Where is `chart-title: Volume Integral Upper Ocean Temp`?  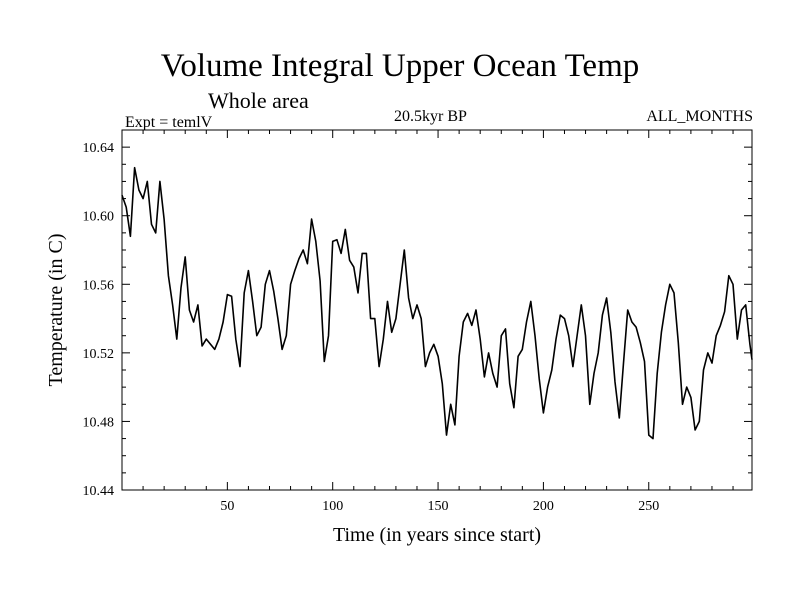
chart-title: Volume Integral Upper Ocean Temp is located at coordinates (400, 66).